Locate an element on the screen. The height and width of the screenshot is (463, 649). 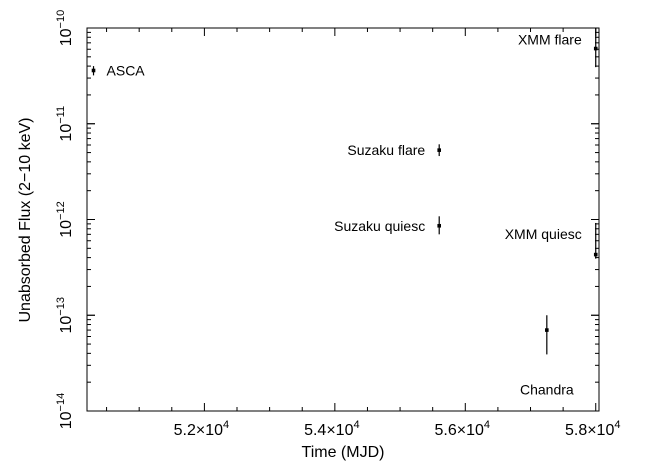
y-tick-label: 10−11 is located at coordinates (65, 124).